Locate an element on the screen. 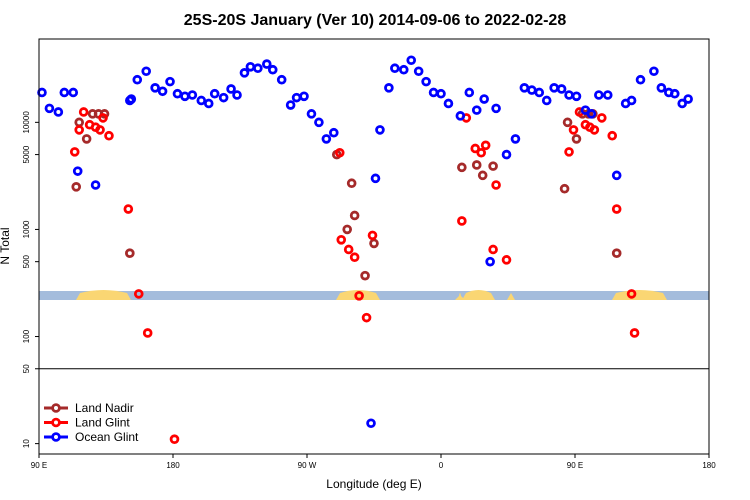  x-tick-label-2: 90 W is located at coordinates (307, 465).